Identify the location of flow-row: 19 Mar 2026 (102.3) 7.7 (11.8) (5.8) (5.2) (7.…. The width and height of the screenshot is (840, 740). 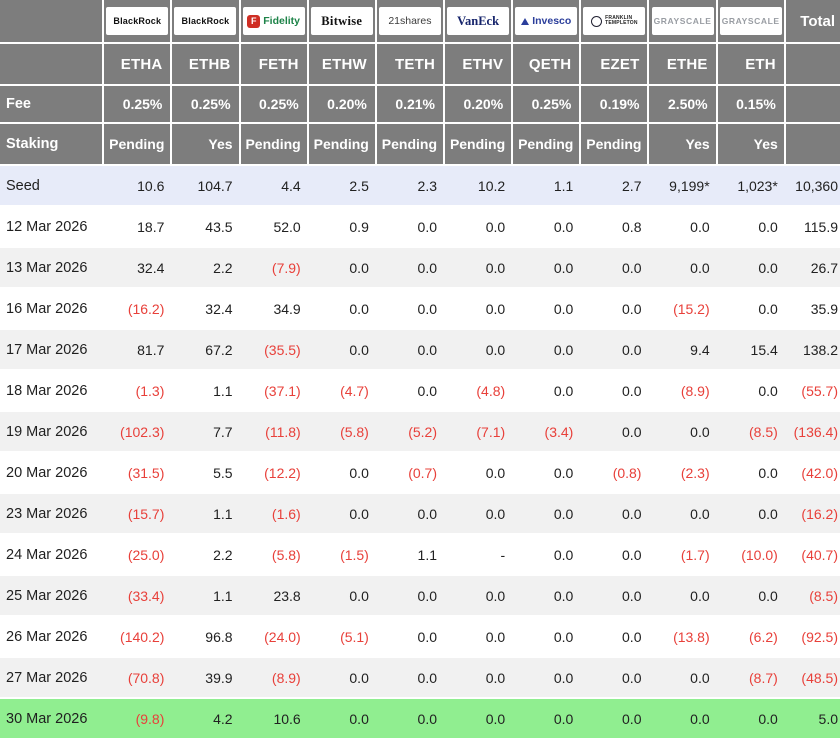
(420, 432).